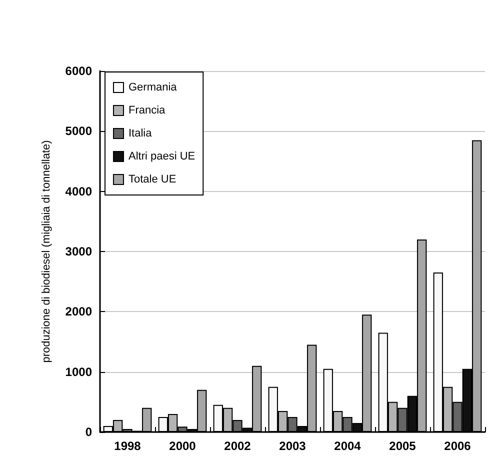 The image size is (489, 461). What do you see at coordinates (458, 446) in the screenshot?
I see `x-tick-label: 2006` at bounding box center [458, 446].